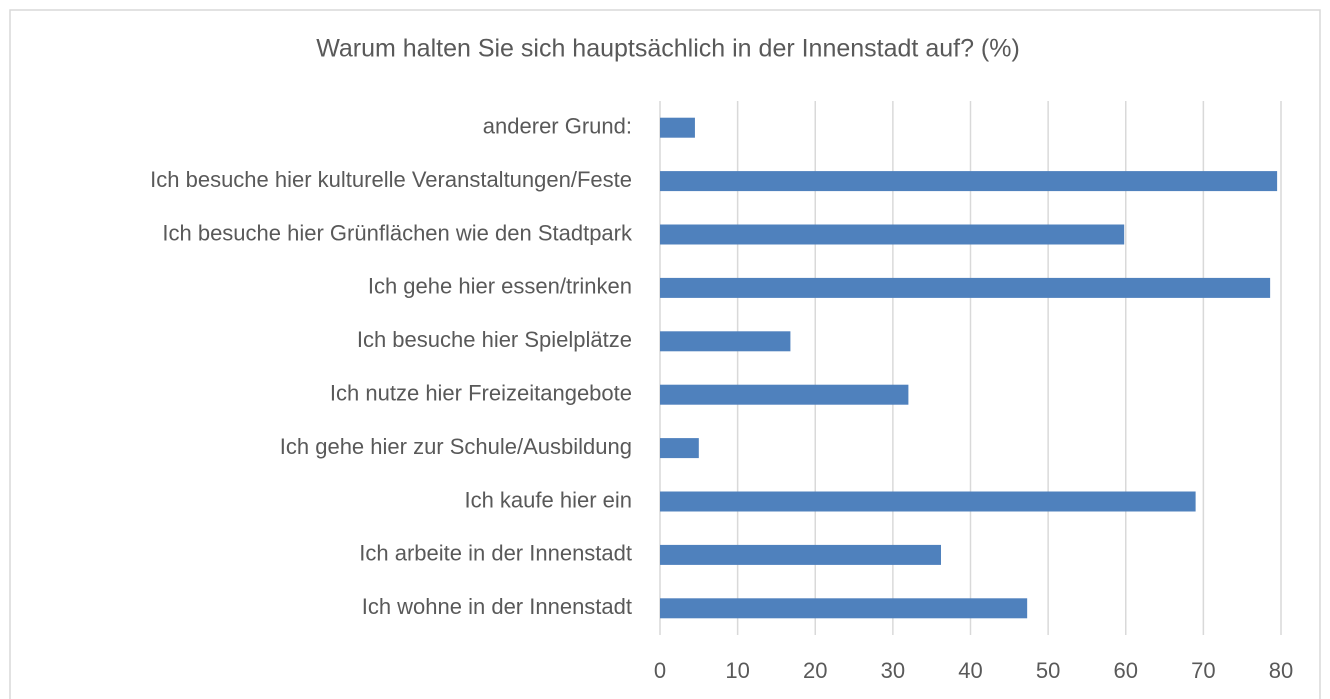 This screenshot has width=1330, height=699. What do you see at coordinates (1203, 670) in the screenshot?
I see `x-tick-label: 70` at bounding box center [1203, 670].